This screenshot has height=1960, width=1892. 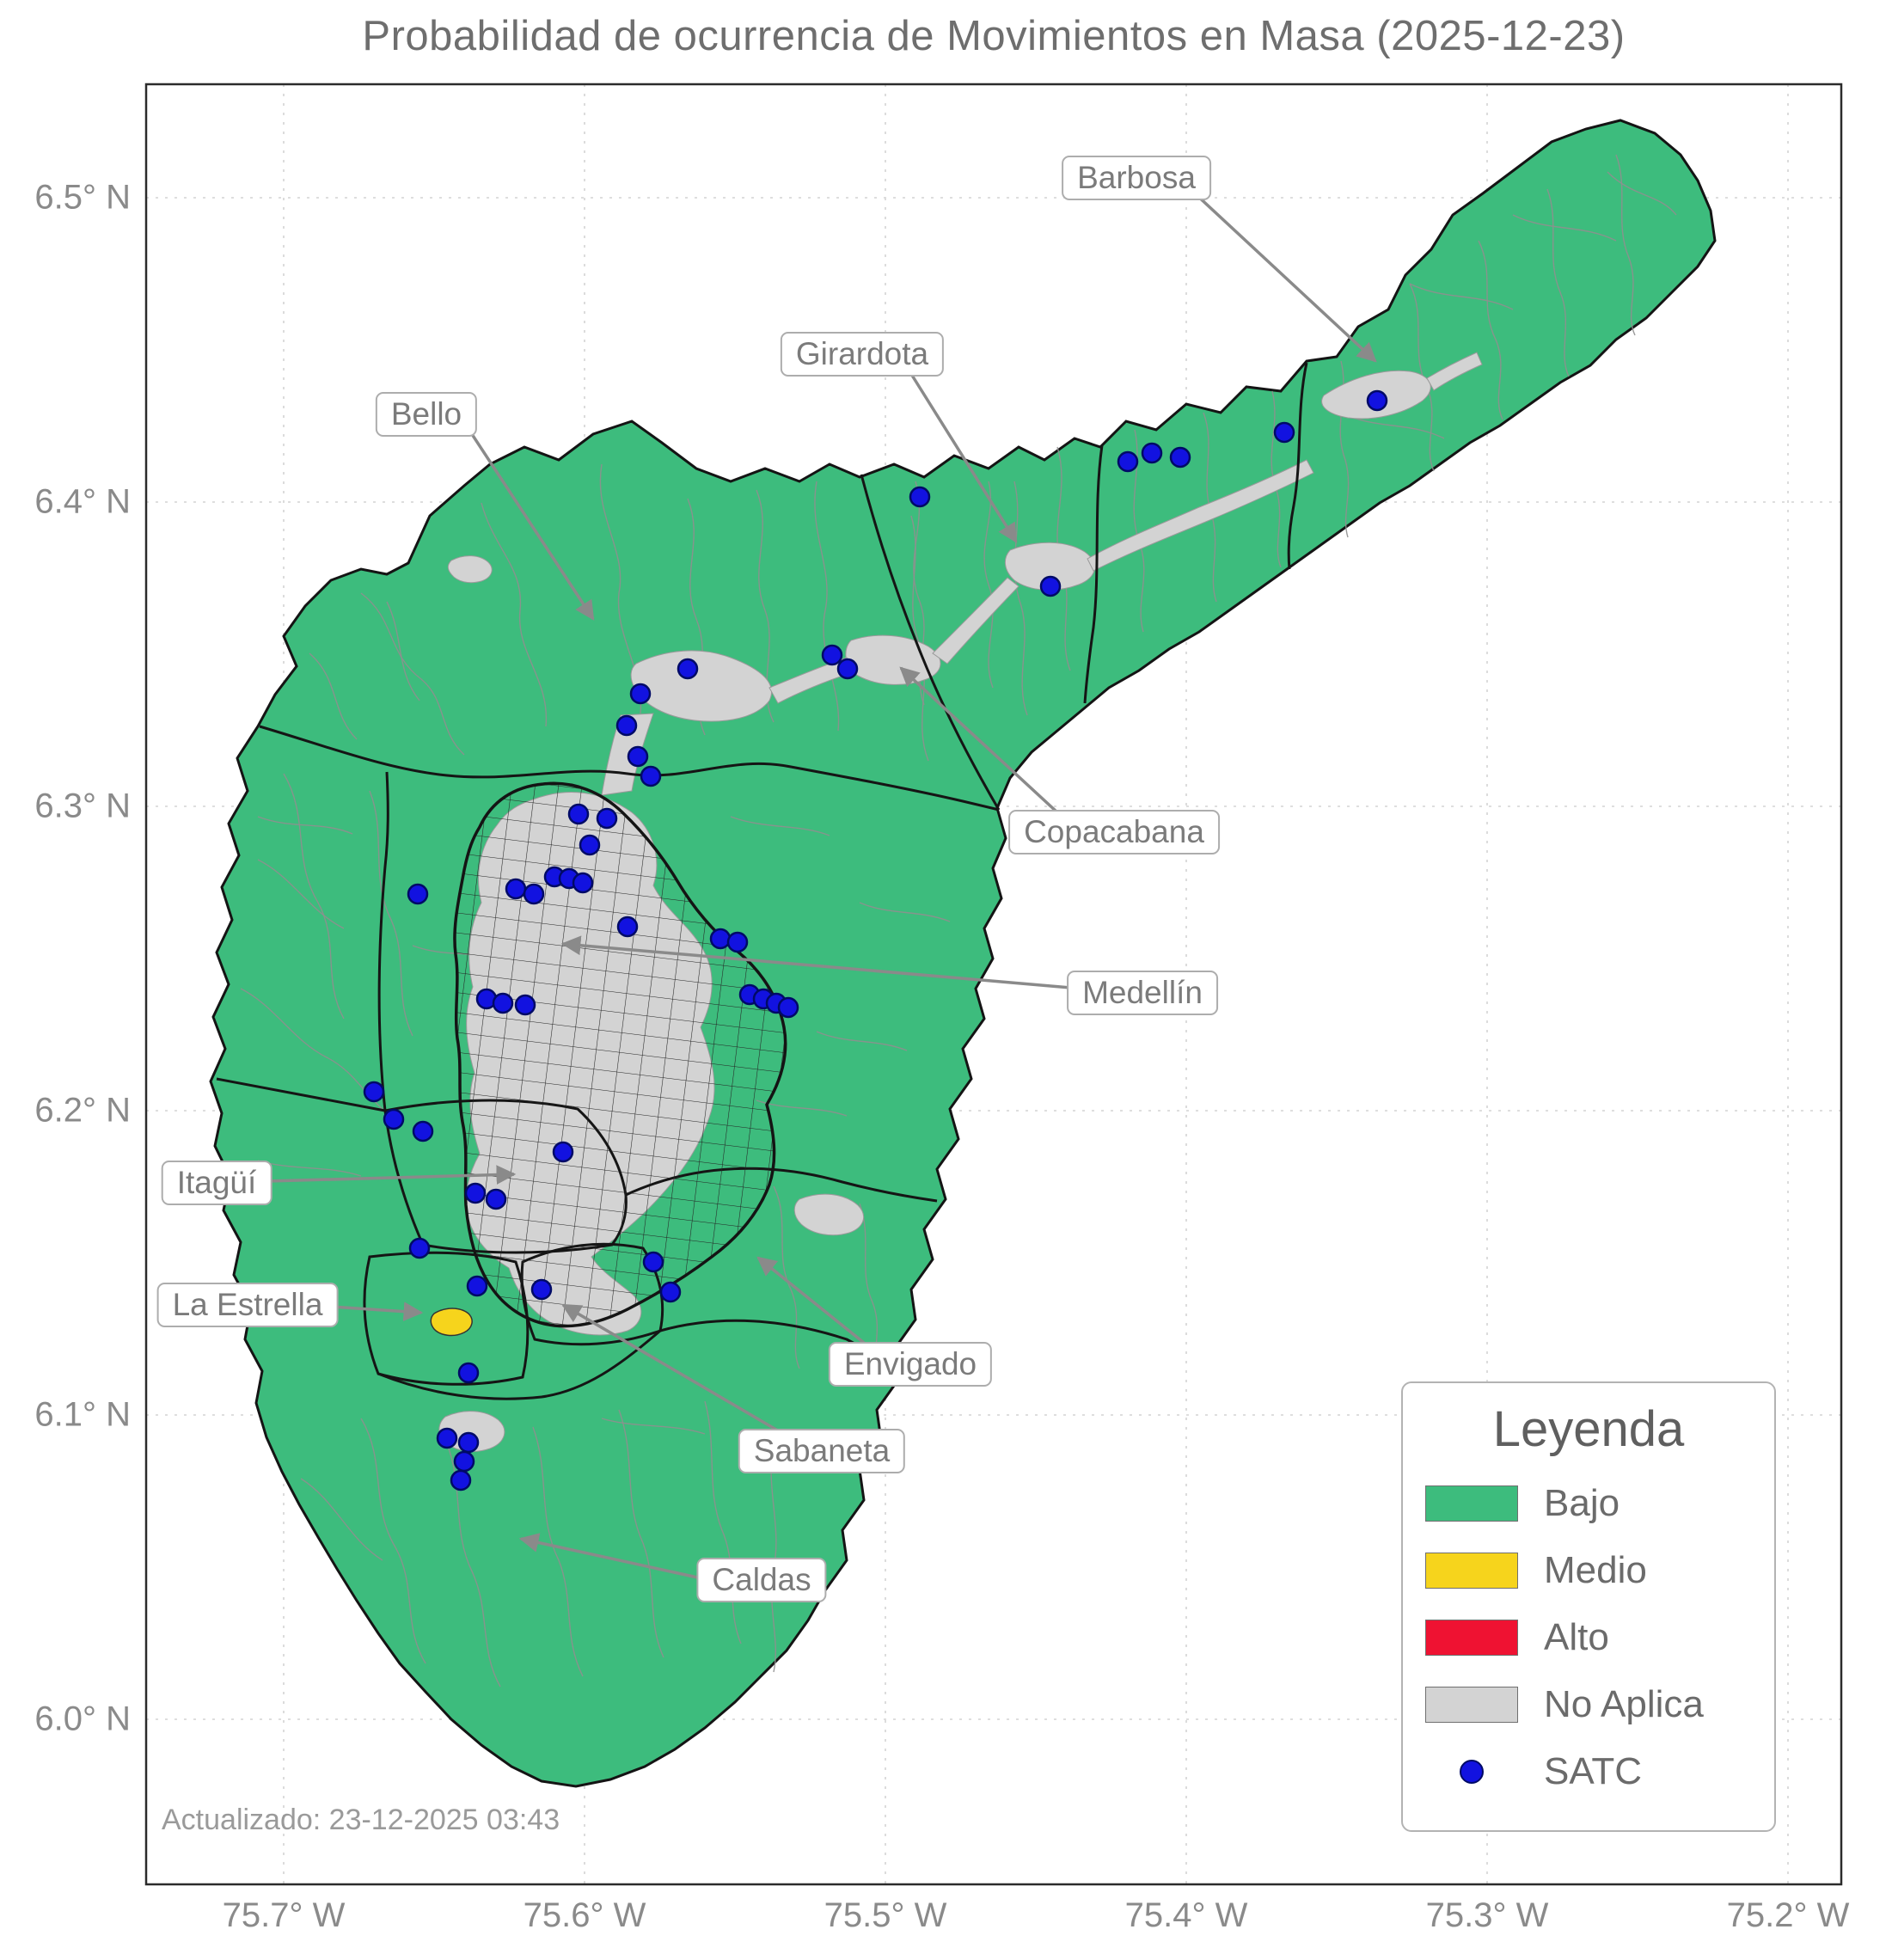 What do you see at coordinates (979, 740) in the screenshot?
I see `arrow-copacabana` at bounding box center [979, 740].